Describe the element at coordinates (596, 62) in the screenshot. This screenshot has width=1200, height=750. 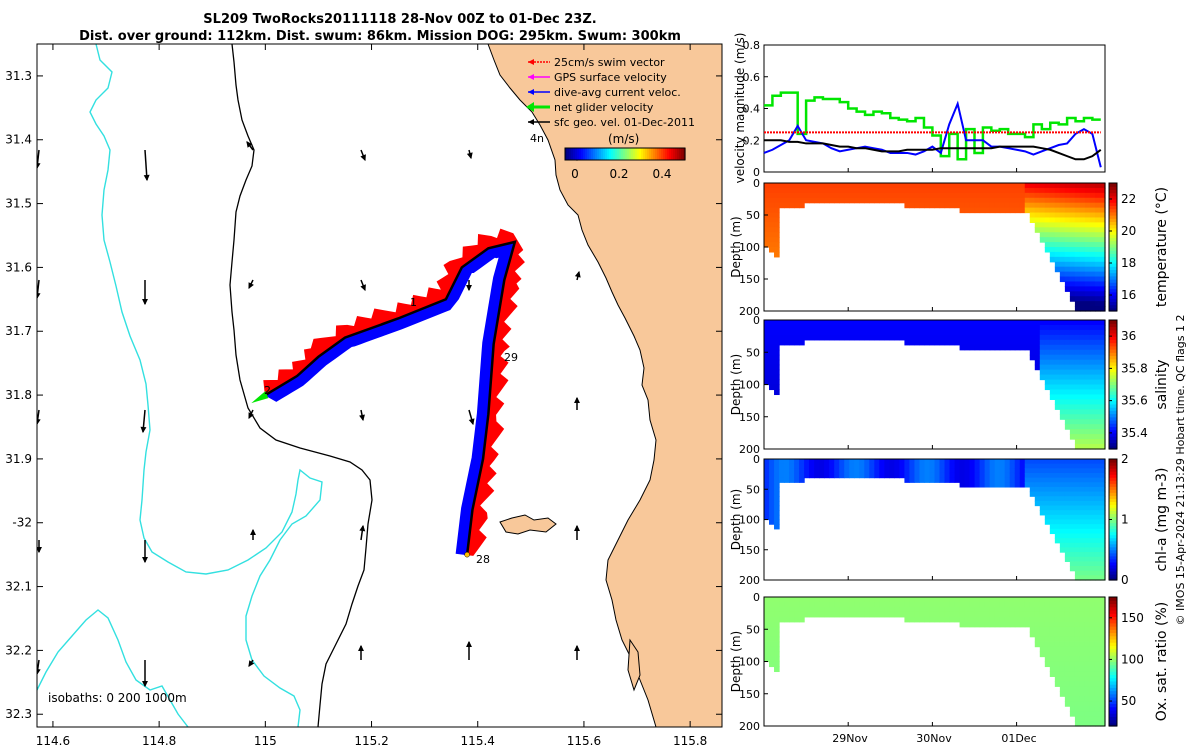
I see `legend-item-swim: 25cm/s swim vector` at that location.